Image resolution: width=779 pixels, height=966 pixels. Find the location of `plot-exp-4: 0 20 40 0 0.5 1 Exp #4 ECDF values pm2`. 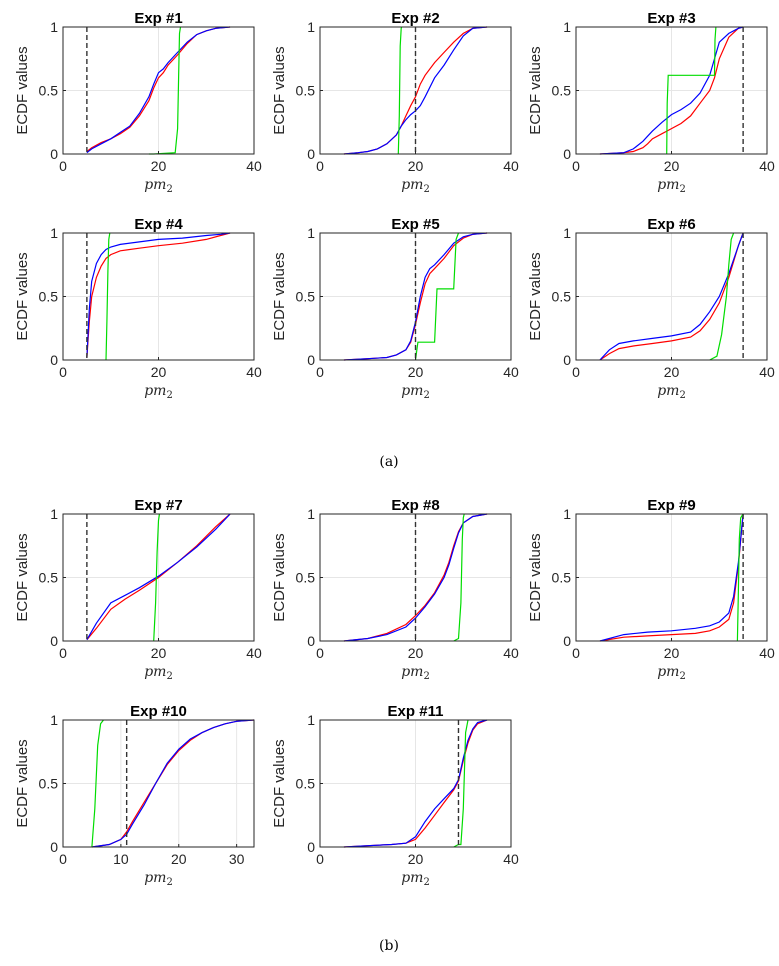

plot-exp-4: 0 20 40 0 0.5 1 Exp #4 ECDF values pm2 is located at coordinates (138, 308).